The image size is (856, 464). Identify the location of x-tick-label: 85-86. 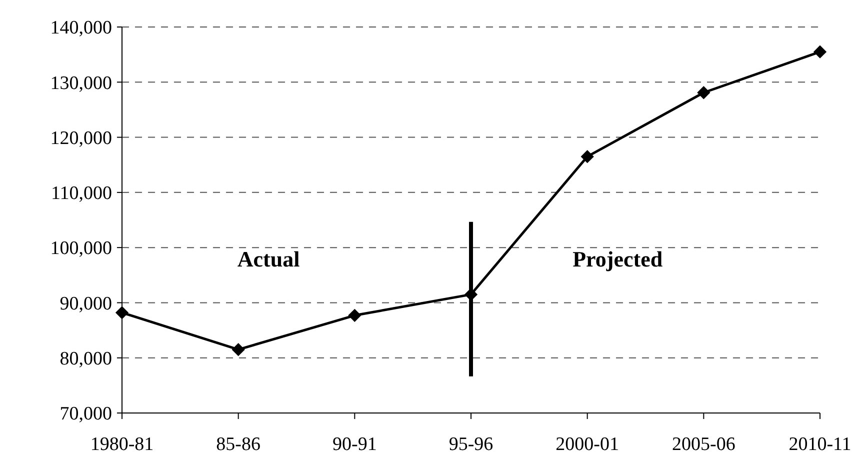
(238, 444).